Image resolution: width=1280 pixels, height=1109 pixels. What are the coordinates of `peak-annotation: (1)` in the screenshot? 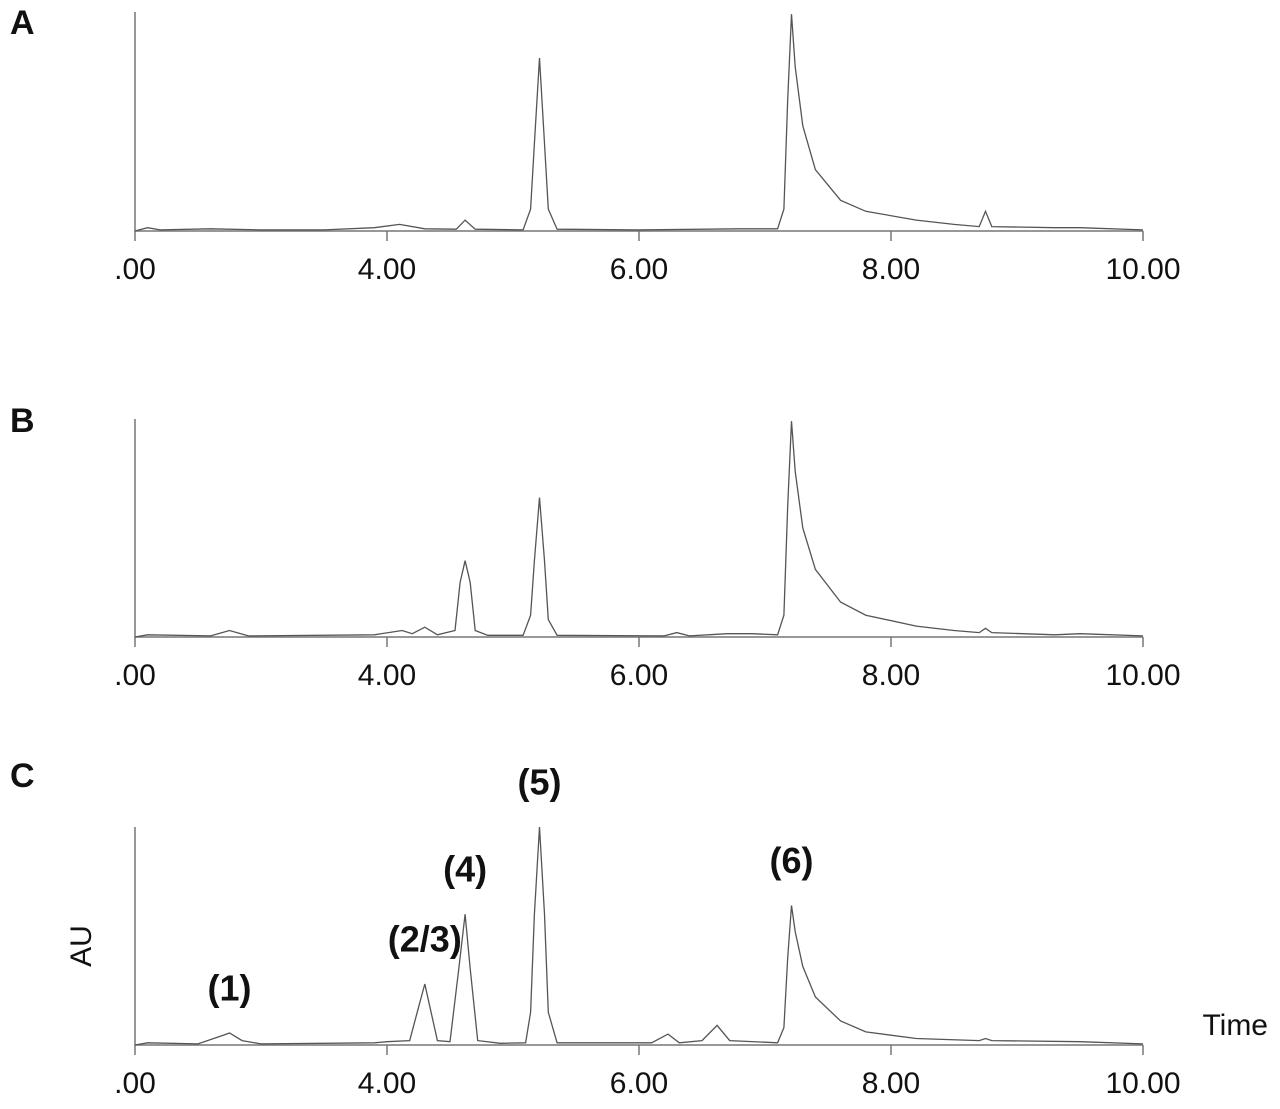 It's located at (230, 988).